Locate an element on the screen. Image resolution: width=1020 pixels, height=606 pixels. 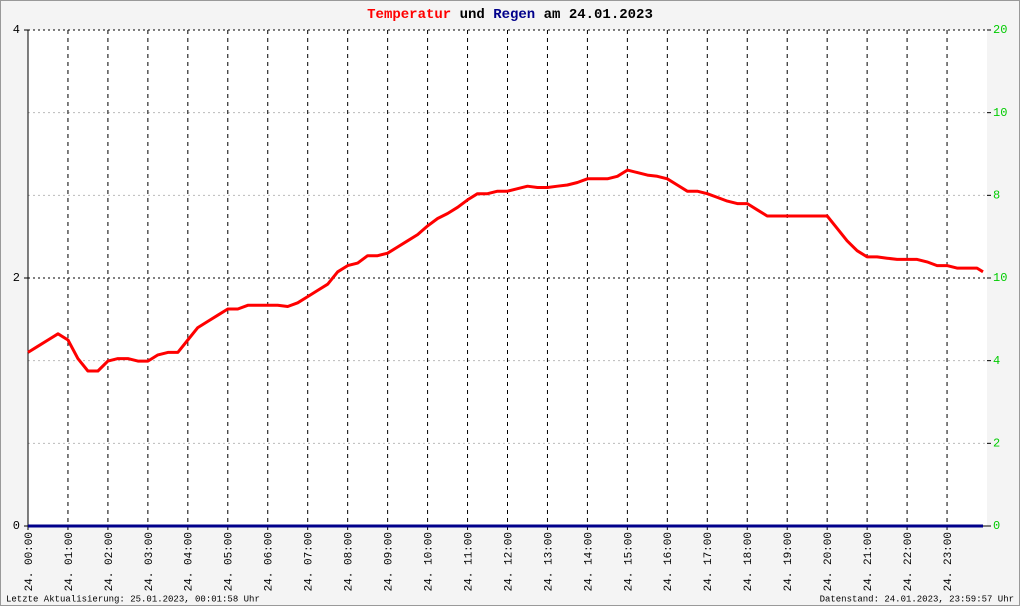
y-tick-label: 4 is located at coordinates (16, 30).